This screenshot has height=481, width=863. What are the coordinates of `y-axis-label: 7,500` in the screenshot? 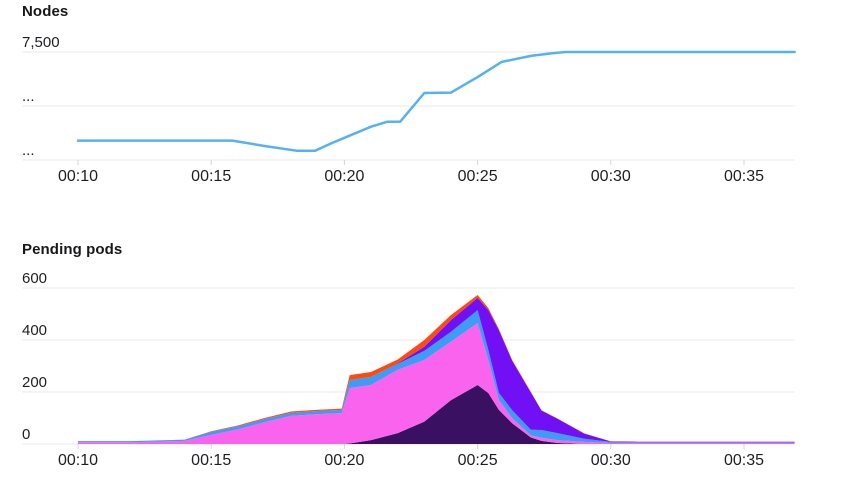 It's located at (41, 42).